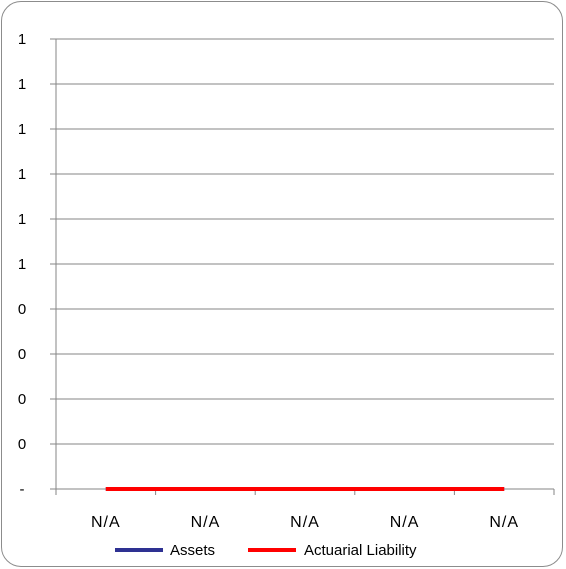 This screenshot has height=569, width=566. Describe the element at coordinates (22, 489) in the screenshot. I see `y-tick-label: -` at that location.